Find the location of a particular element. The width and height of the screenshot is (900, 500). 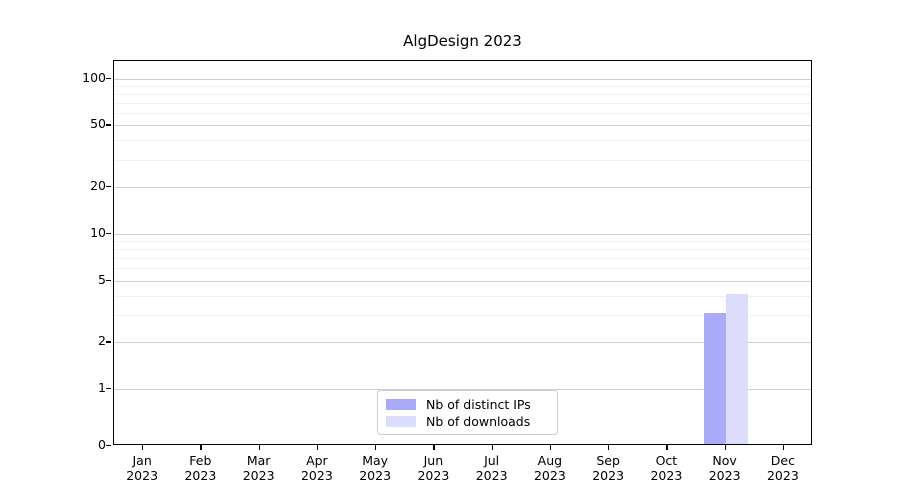

x-tick-label: Nov 2023 is located at coordinates (725, 468).